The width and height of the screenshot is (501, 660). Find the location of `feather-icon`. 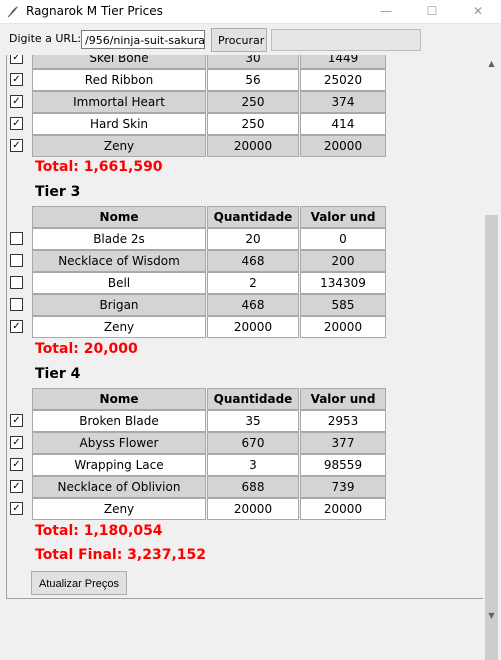

feather-icon is located at coordinates (13, 11).